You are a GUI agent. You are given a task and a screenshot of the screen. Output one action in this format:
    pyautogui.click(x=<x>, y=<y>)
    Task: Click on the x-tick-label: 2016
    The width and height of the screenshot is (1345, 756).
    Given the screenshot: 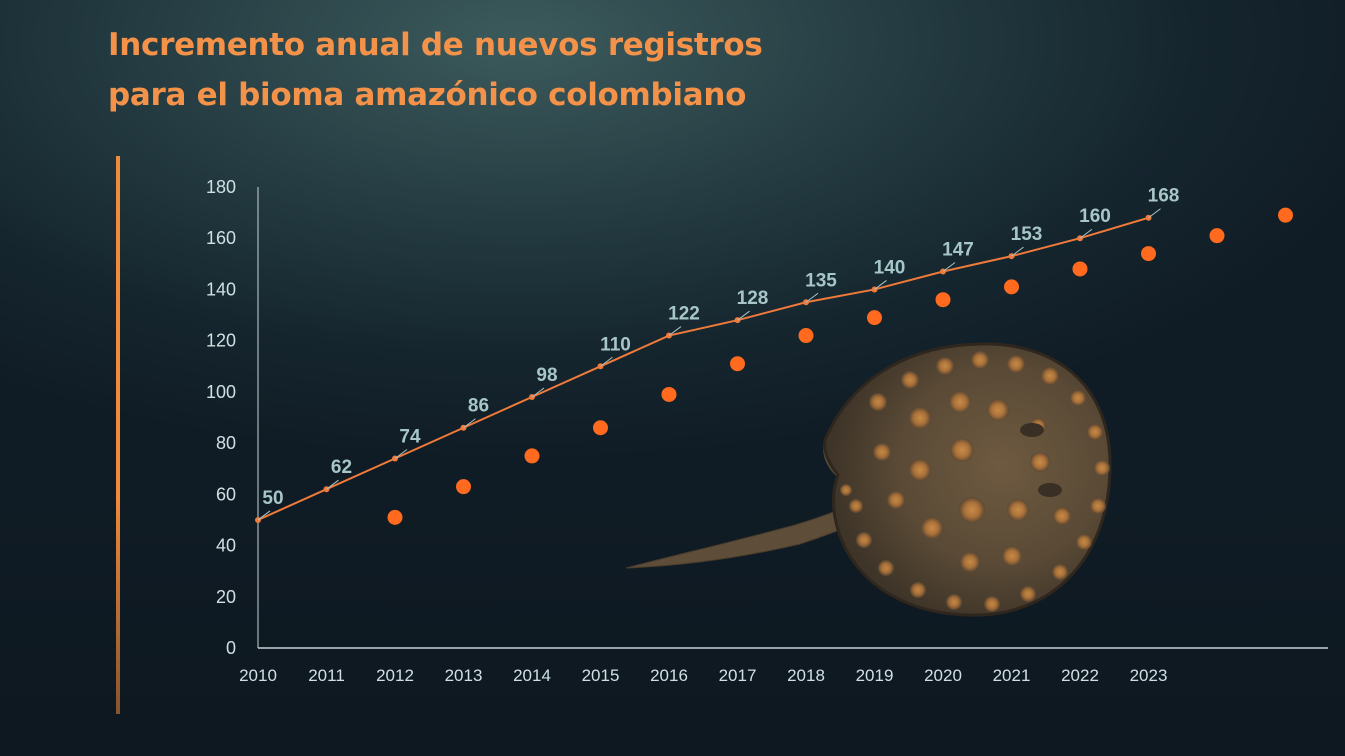 What is the action you would take?
    pyautogui.click(x=669, y=675)
    